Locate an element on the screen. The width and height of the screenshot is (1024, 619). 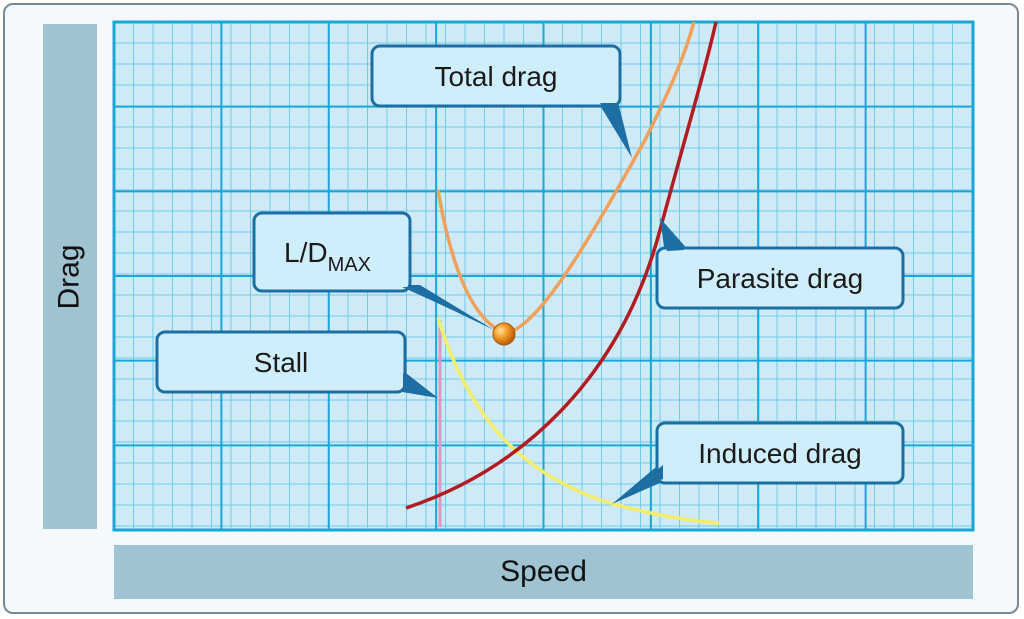
callout-stall: Stall is located at coordinates (296, 364).